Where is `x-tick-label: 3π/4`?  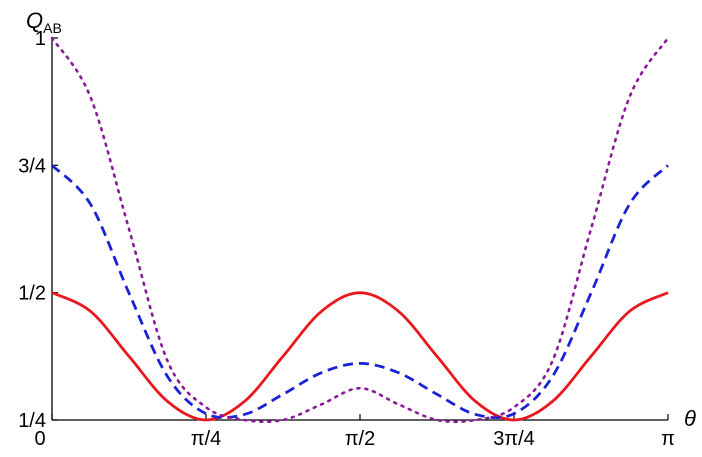 x-tick-label: 3π/4 is located at coordinates (514, 439).